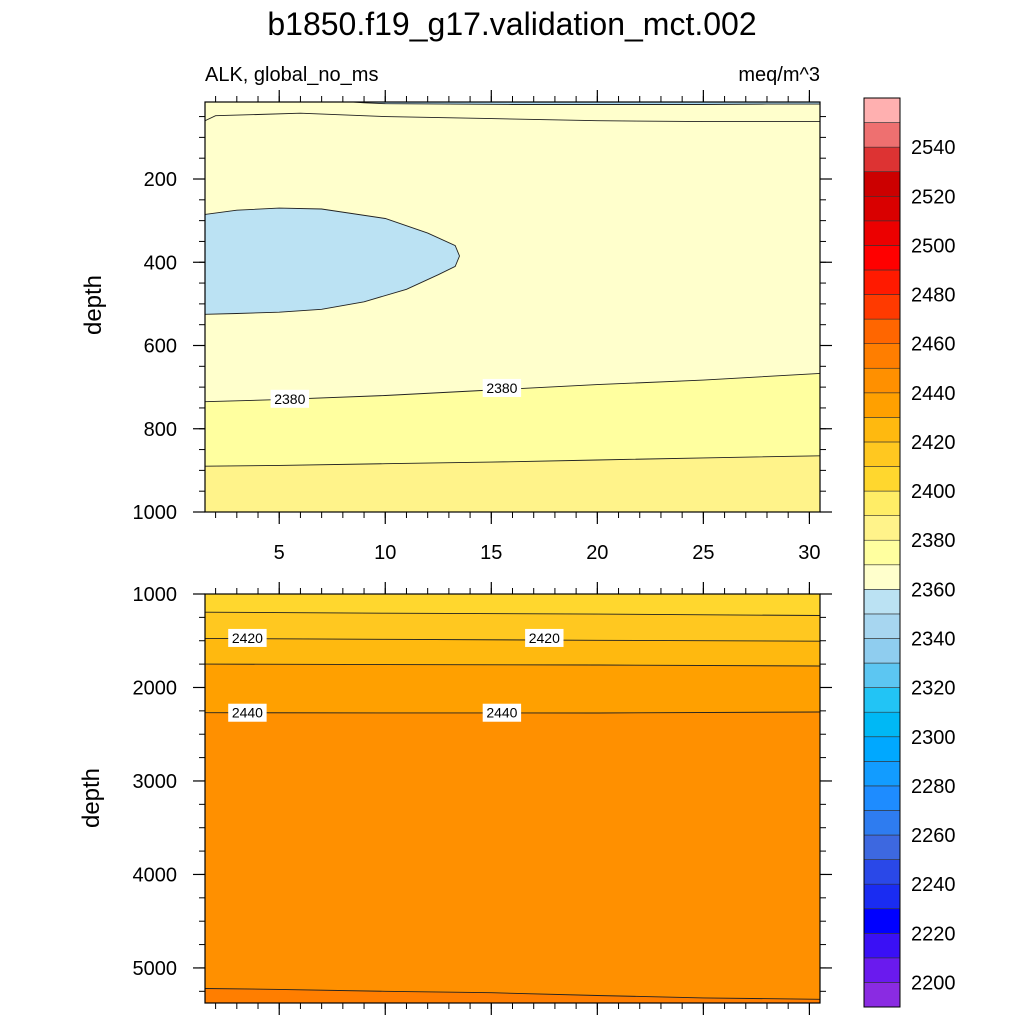  I want to click on y-tick-label: 2000, so click(155, 688).